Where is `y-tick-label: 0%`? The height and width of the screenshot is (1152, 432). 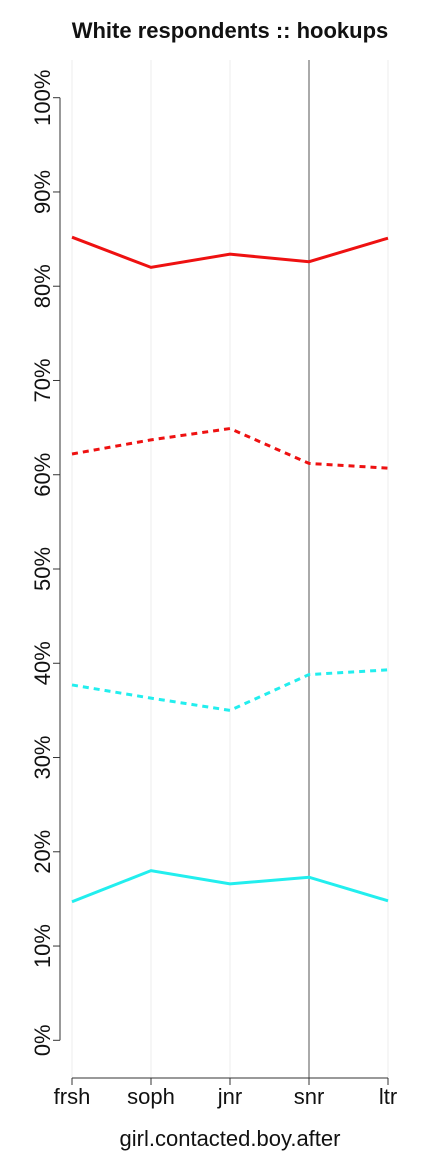
y-tick-label: 0% is located at coordinates (42, 1040).